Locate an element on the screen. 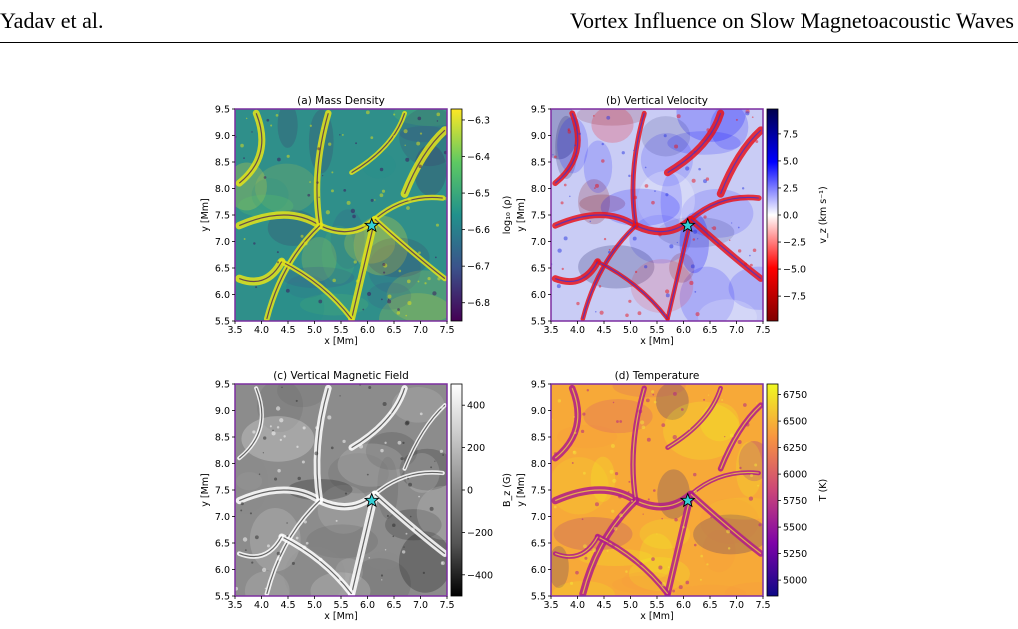 The image size is (1018, 629). colorbar-tick-label: −6.3 is located at coordinates (478, 120).